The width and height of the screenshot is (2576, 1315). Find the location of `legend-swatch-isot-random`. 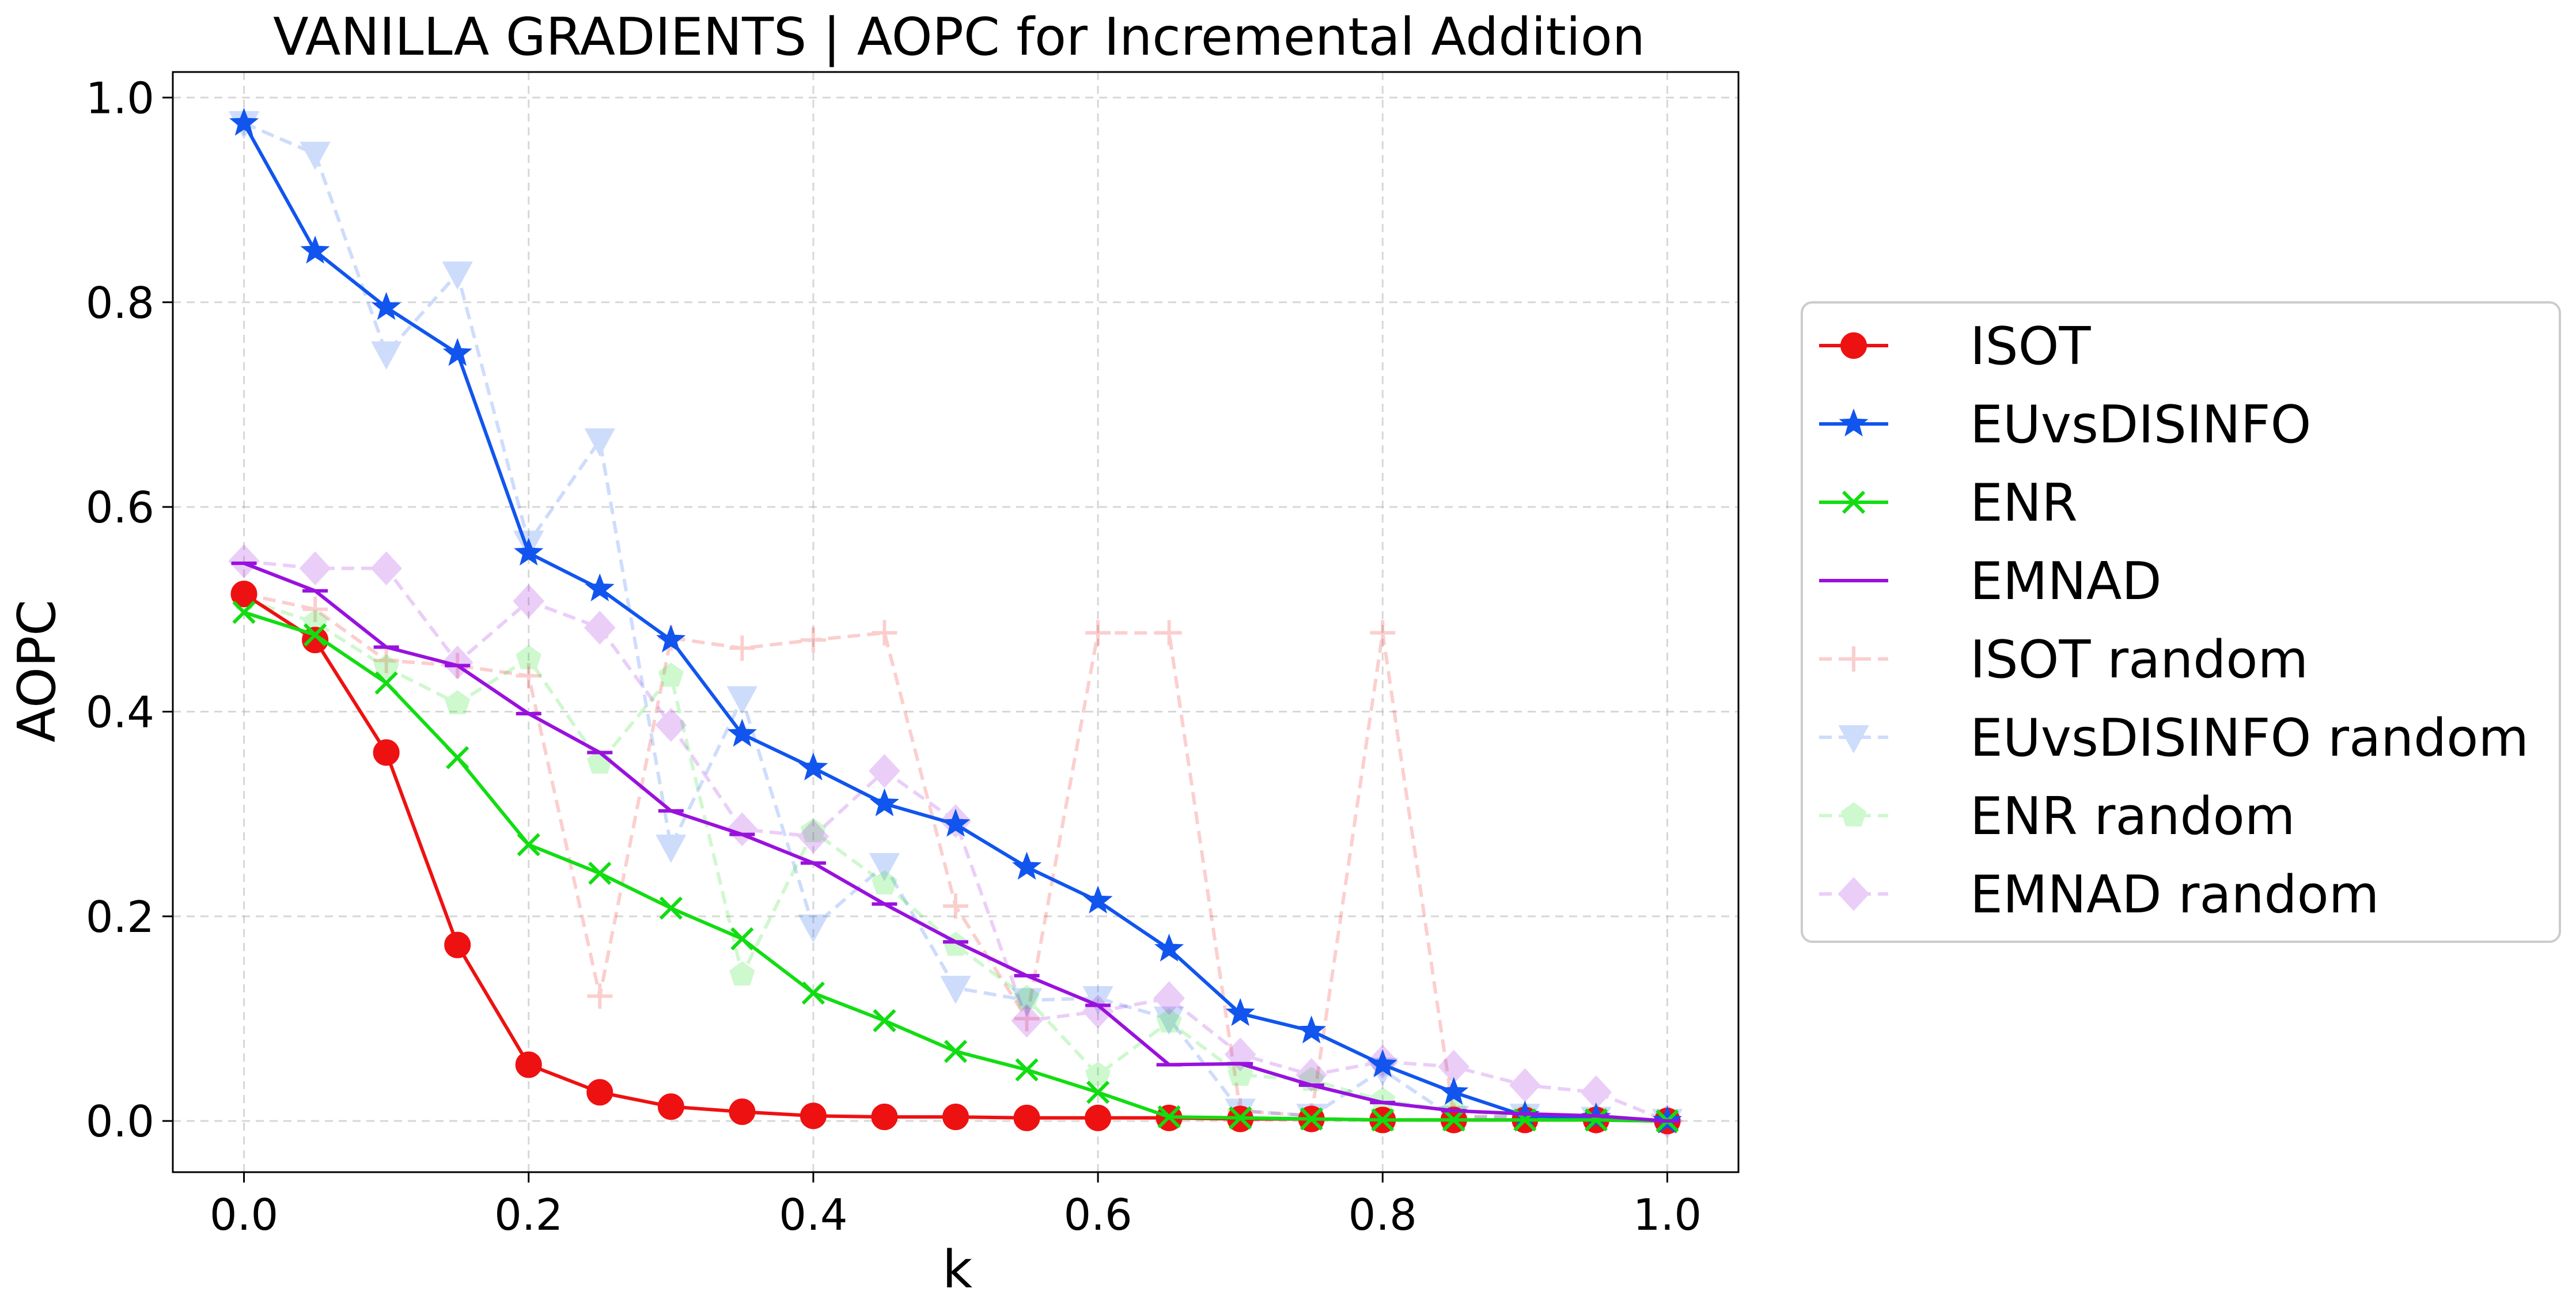

legend-swatch-isot-random is located at coordinates (1853, 659).